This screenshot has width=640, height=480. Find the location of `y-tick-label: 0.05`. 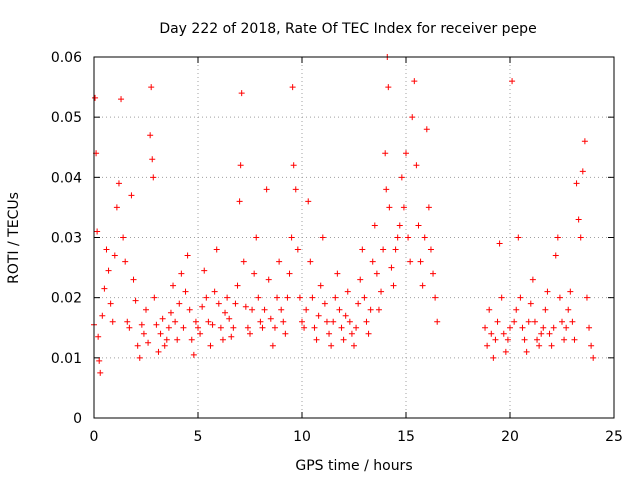

y-tick-label: 0.05 is located at coordinates (66, 118).